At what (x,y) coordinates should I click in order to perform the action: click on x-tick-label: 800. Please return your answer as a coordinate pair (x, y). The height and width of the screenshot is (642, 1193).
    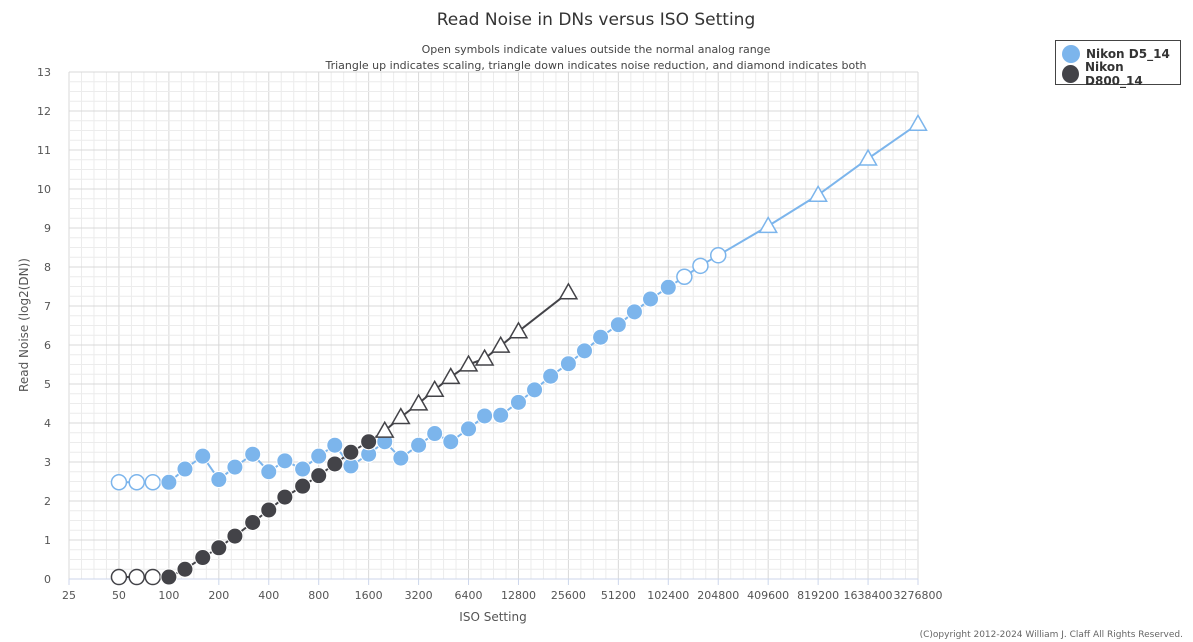
    Looking at the image, I should click on (318, 595).